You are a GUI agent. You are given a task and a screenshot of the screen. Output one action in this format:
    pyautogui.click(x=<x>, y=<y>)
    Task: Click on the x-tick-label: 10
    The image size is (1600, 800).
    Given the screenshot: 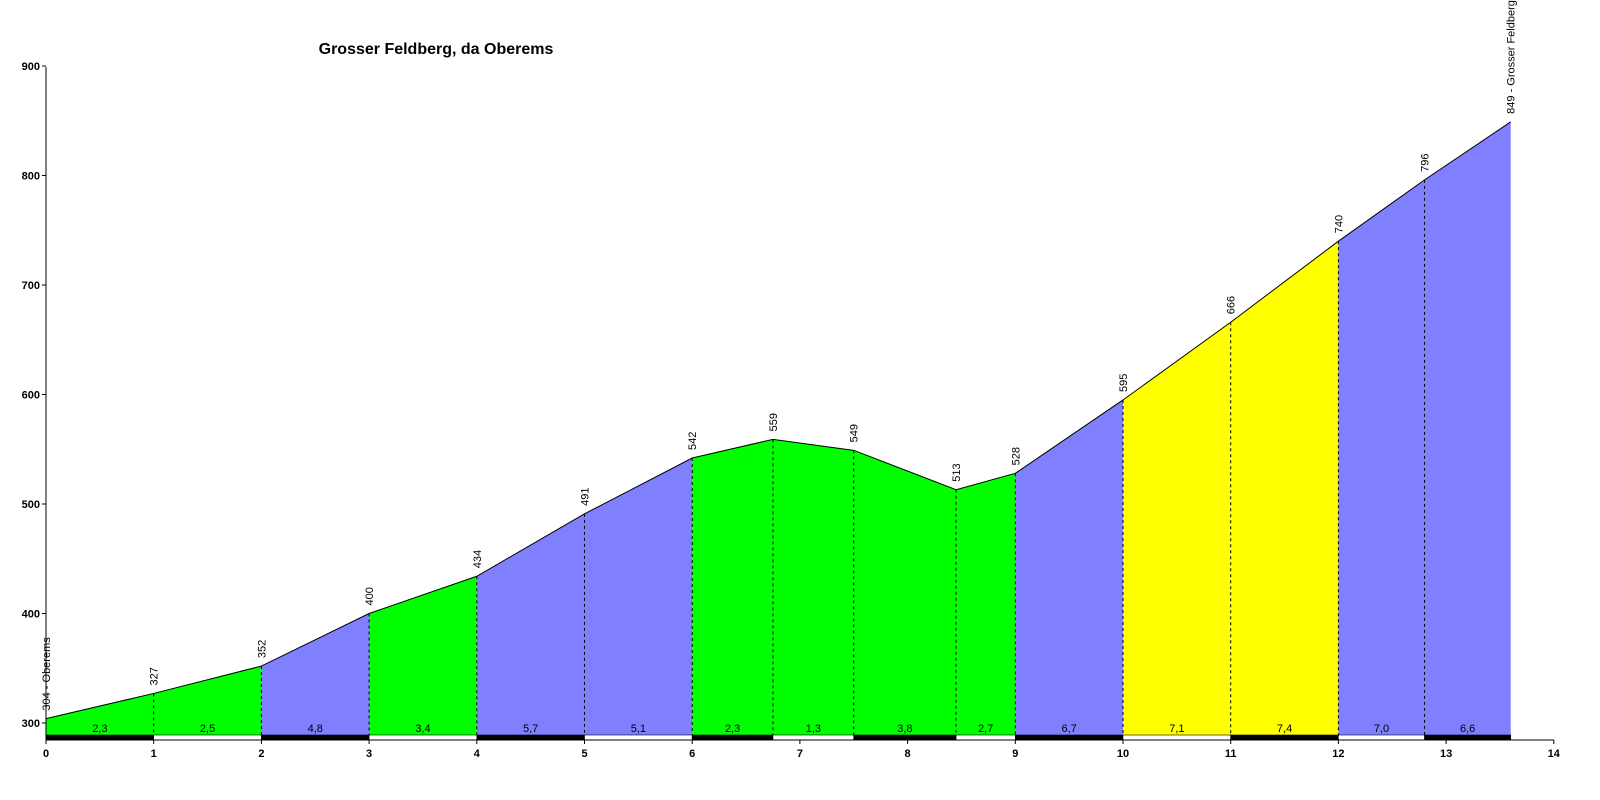 What is the action you would take?
    pyautogui.click(x=1123, y=754)
    